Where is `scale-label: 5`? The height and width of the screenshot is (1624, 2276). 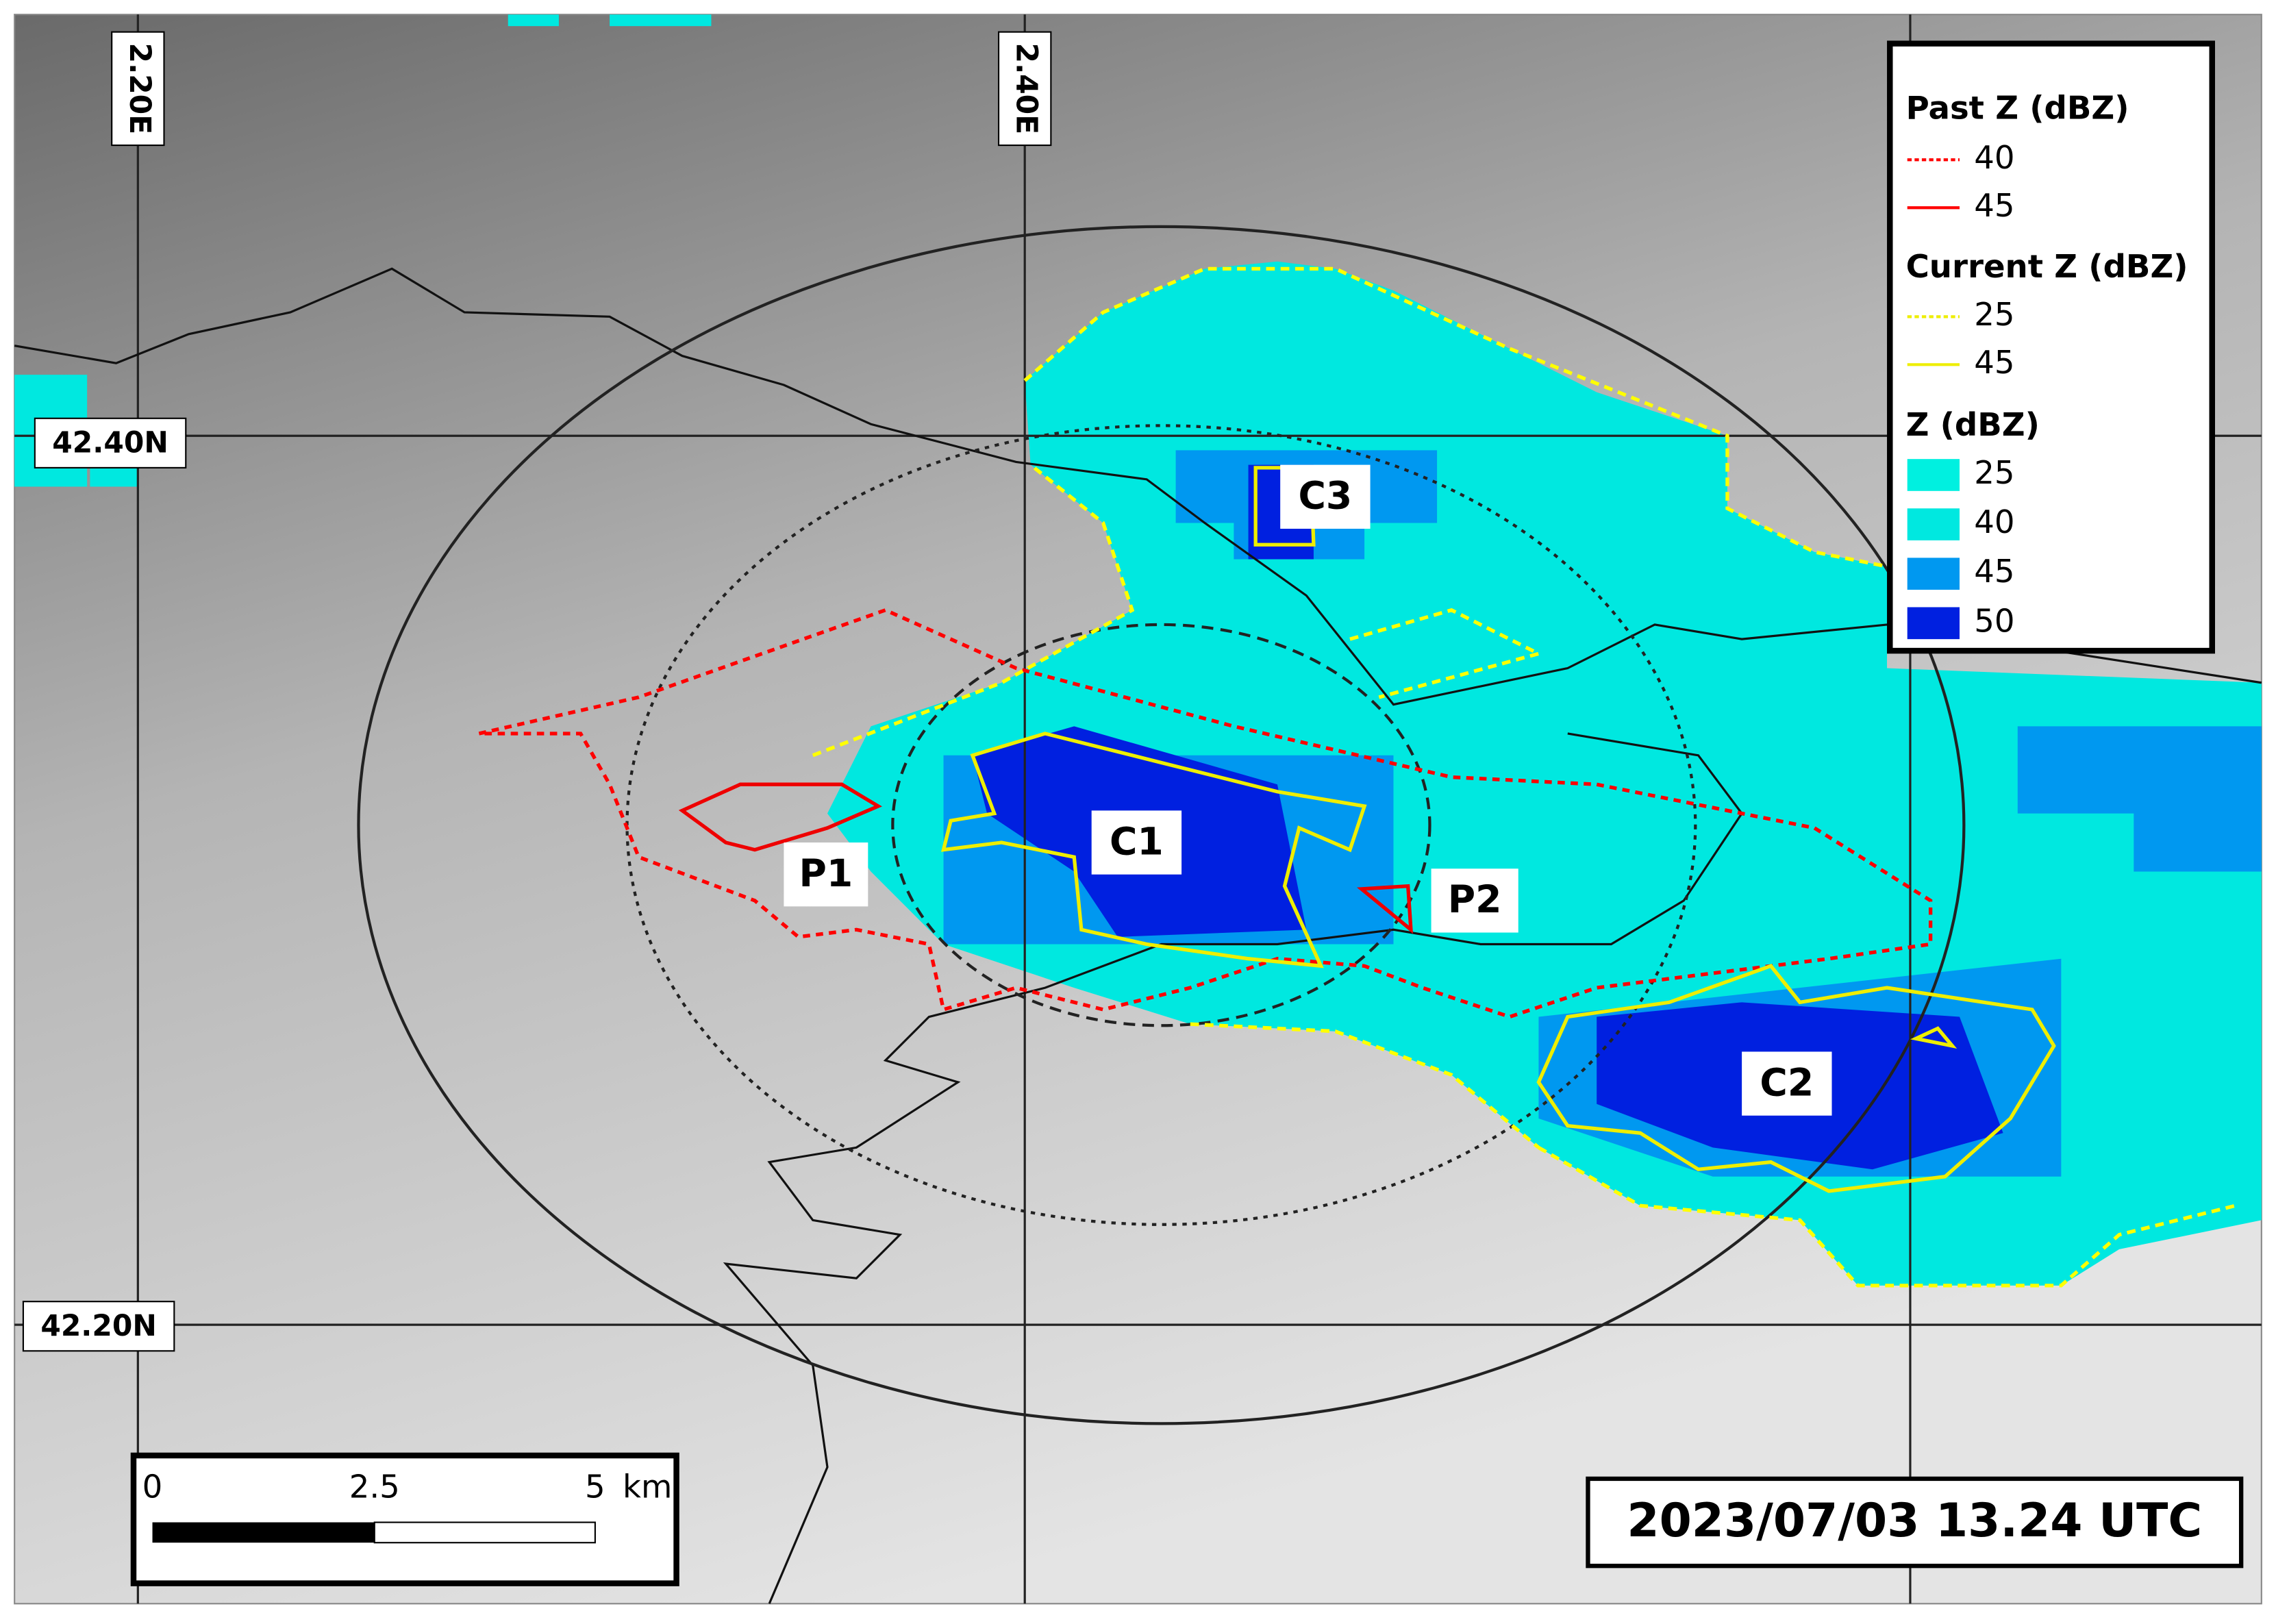
scale-label: 5 is located at coordinates (595, 1486).